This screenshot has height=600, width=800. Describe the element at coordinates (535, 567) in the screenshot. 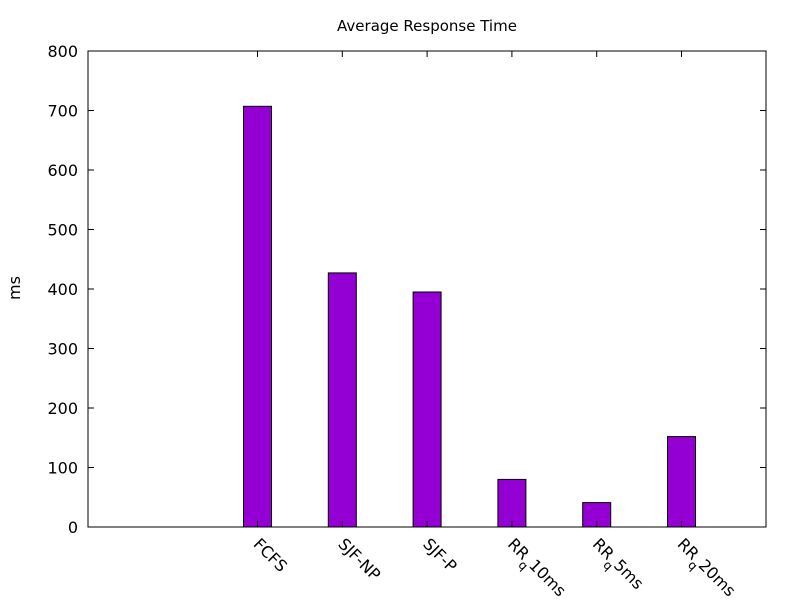

I see `x-tick-label: RRq10ms` at that location.